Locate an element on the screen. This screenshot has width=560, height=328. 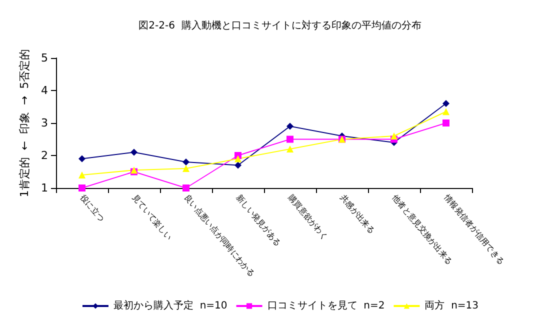
y-tick-label: 2 is located at coordinates (44, 155).